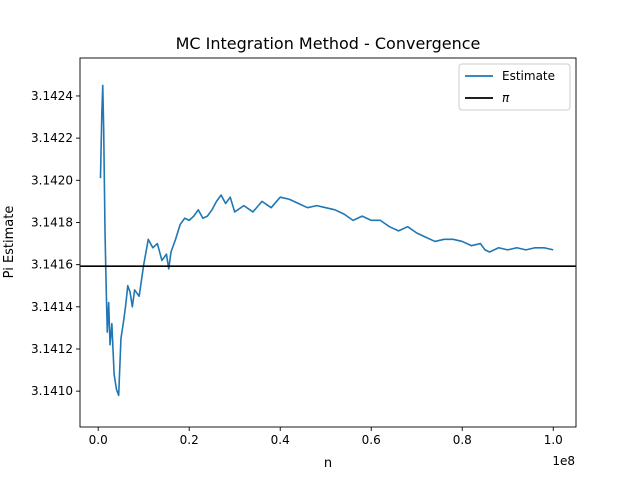 This screenshot has height=484, width=640. What do you see at coordinates (514, 87) in the screenshot?
I see `legend: Estimate π` at bounding box center [514, 87].